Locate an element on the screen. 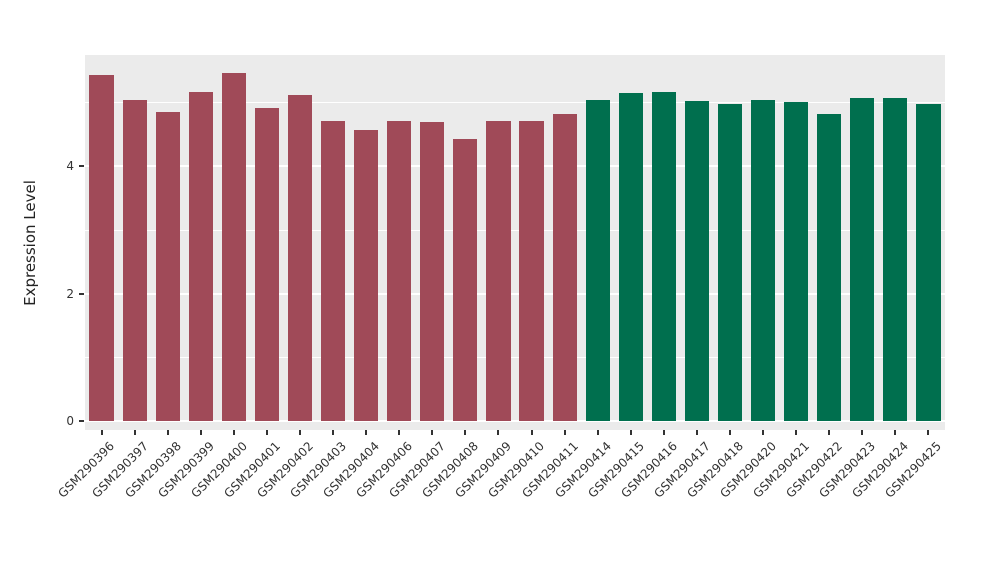 The width and height of the screenshot is (1000, 580). y-tick-label: 2 is located at coordinates (70, 293).